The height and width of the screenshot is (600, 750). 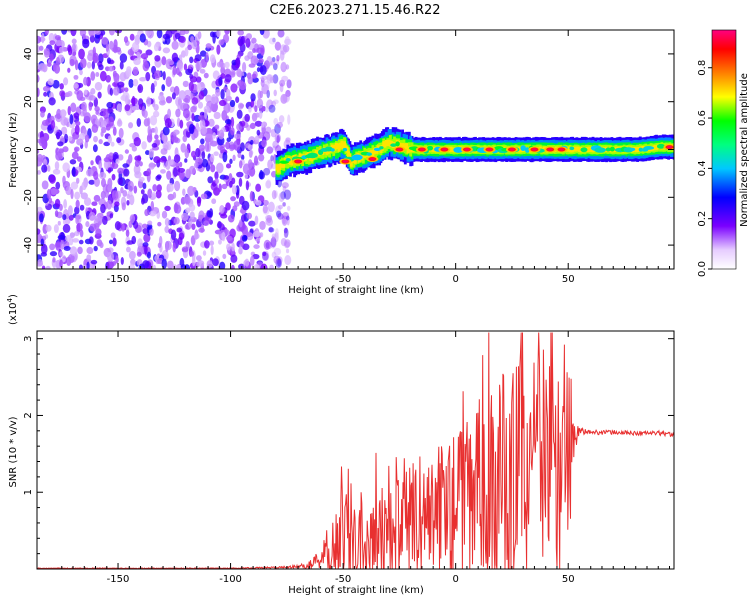 I want to click on colorbar-tick-label: 0.8, so click(x=702, y=68).